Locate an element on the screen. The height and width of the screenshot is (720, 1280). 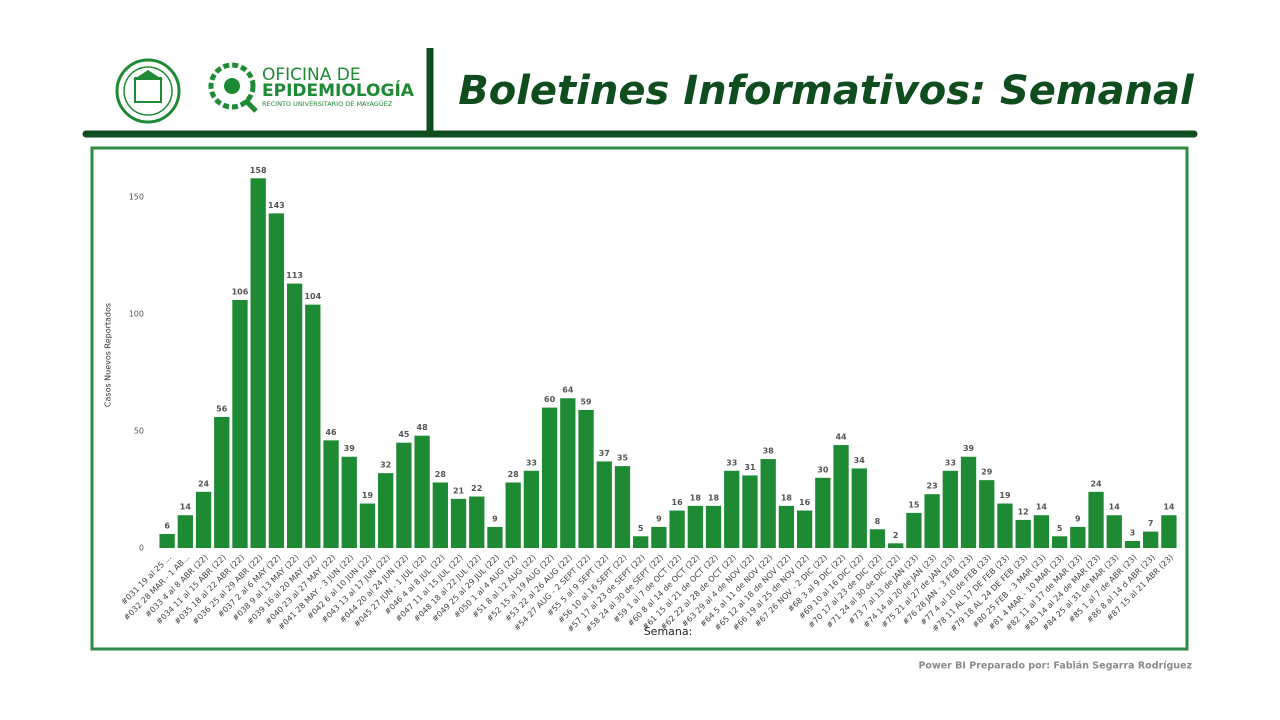
data-label: 2 is located at coordinates (896, 535).